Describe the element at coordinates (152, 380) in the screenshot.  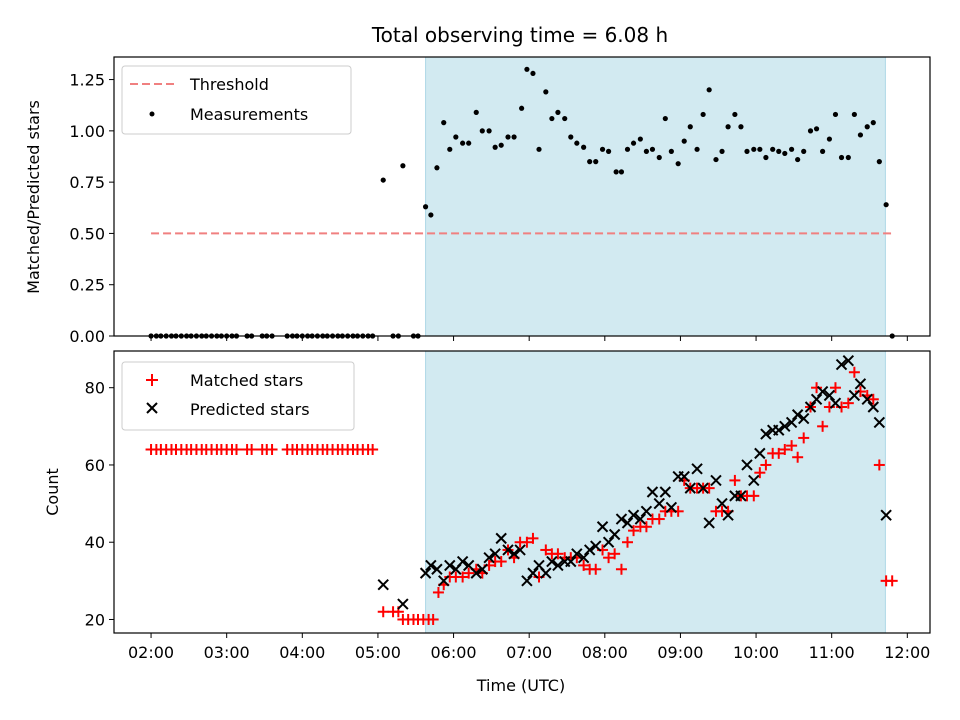
I see `legend-matched-swatch` at that location.